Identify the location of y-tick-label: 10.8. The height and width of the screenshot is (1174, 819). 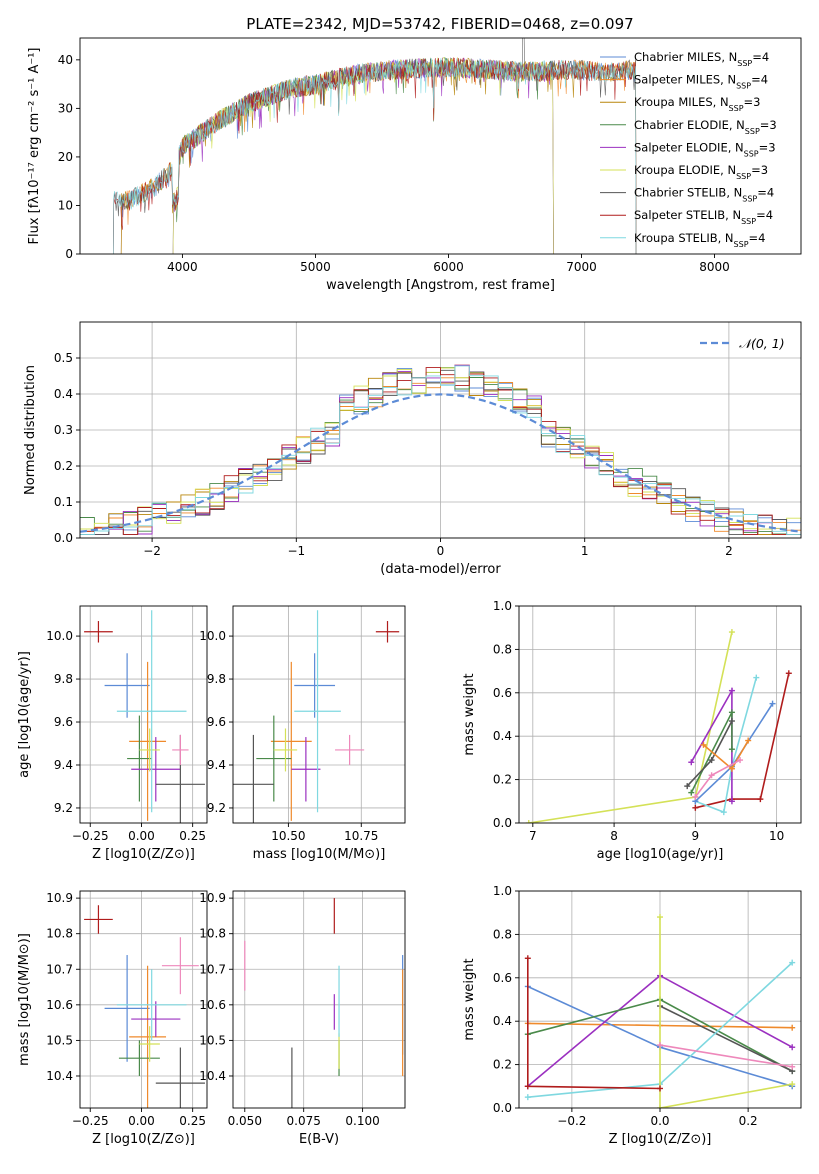
(212, 934).